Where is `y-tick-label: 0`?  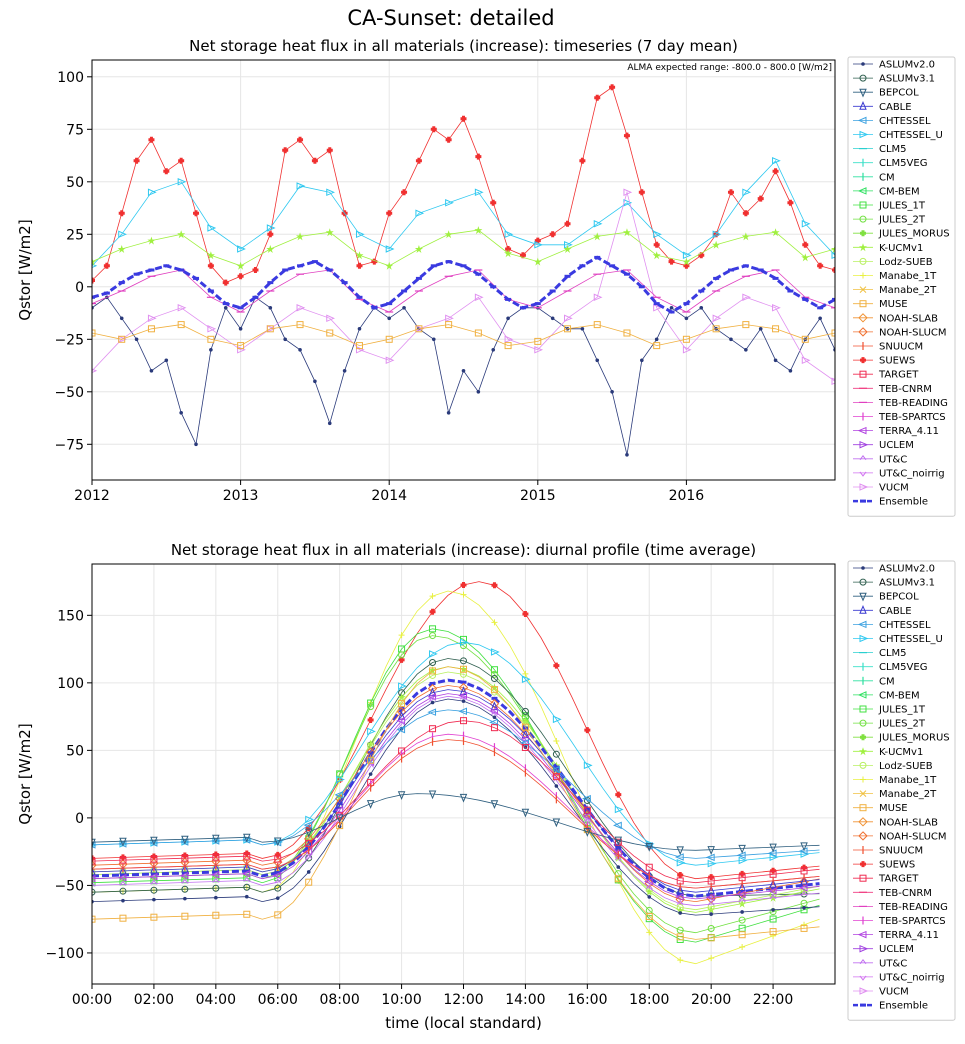 y-tick-label: 0 is located at coordinates (79, 819).